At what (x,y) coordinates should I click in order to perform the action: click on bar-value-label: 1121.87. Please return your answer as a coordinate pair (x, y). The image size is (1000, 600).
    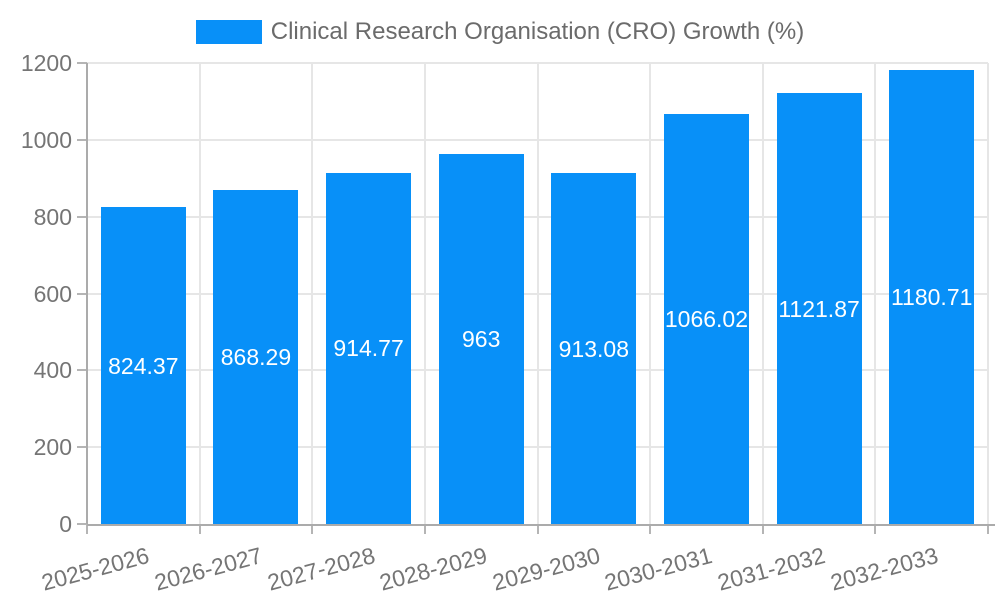
    Looking at the image, I should click on (819, 308).